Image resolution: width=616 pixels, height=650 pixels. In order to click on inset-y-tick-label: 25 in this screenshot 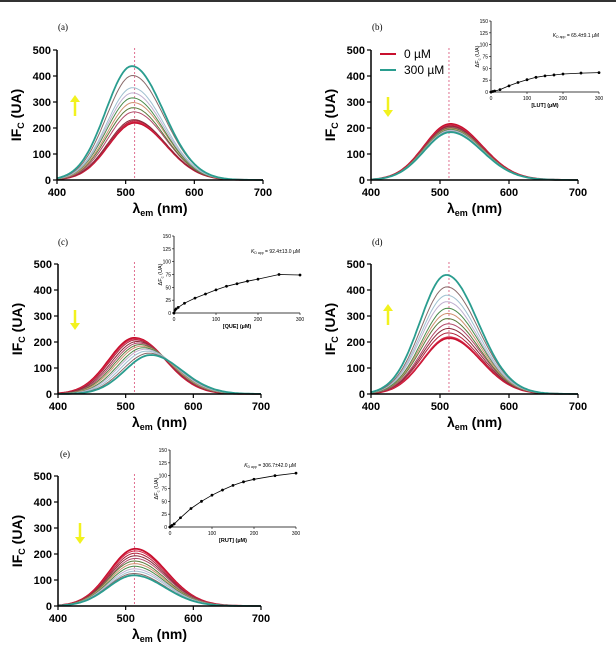, I will do `click(485, 81)`.